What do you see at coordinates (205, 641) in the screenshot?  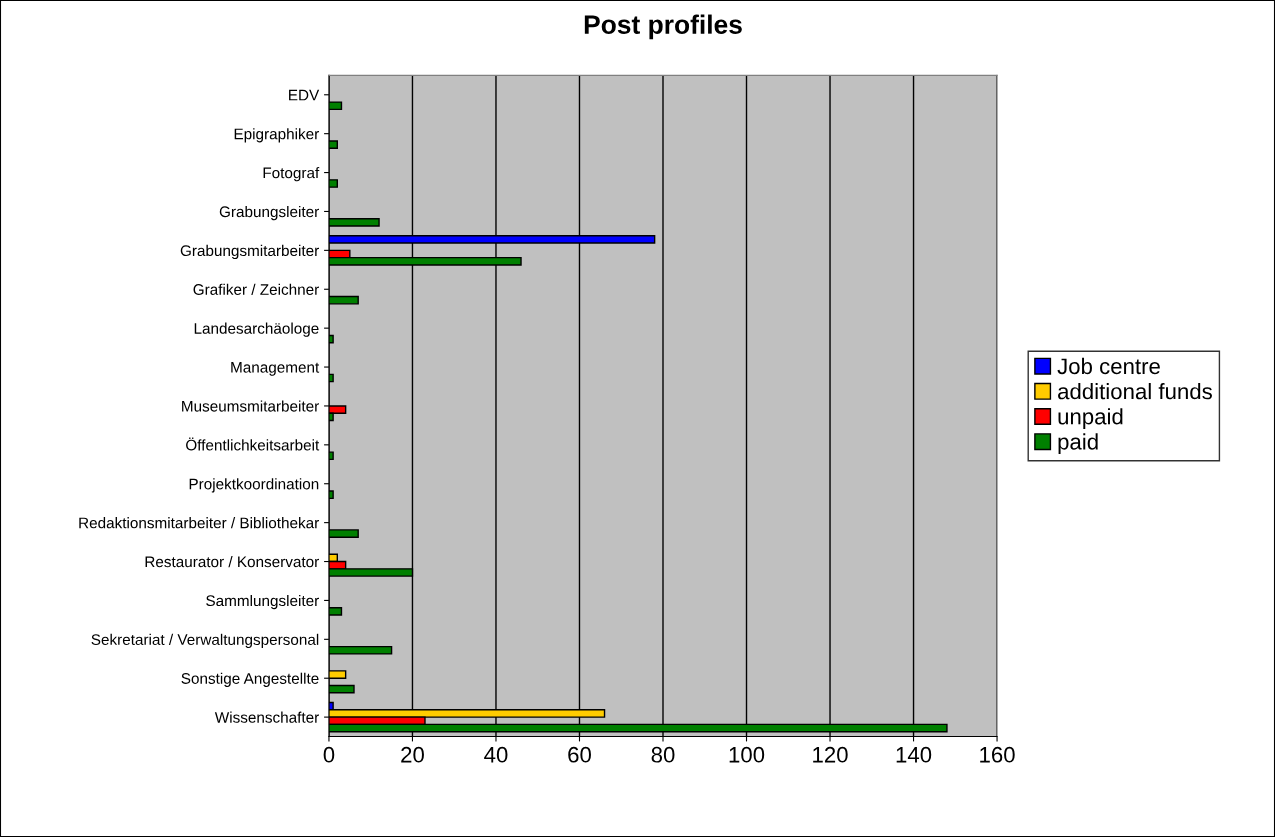 I see `y-tick-label: Sekretariat / Verwaltungspersonal` at bounding box center [205, 641].